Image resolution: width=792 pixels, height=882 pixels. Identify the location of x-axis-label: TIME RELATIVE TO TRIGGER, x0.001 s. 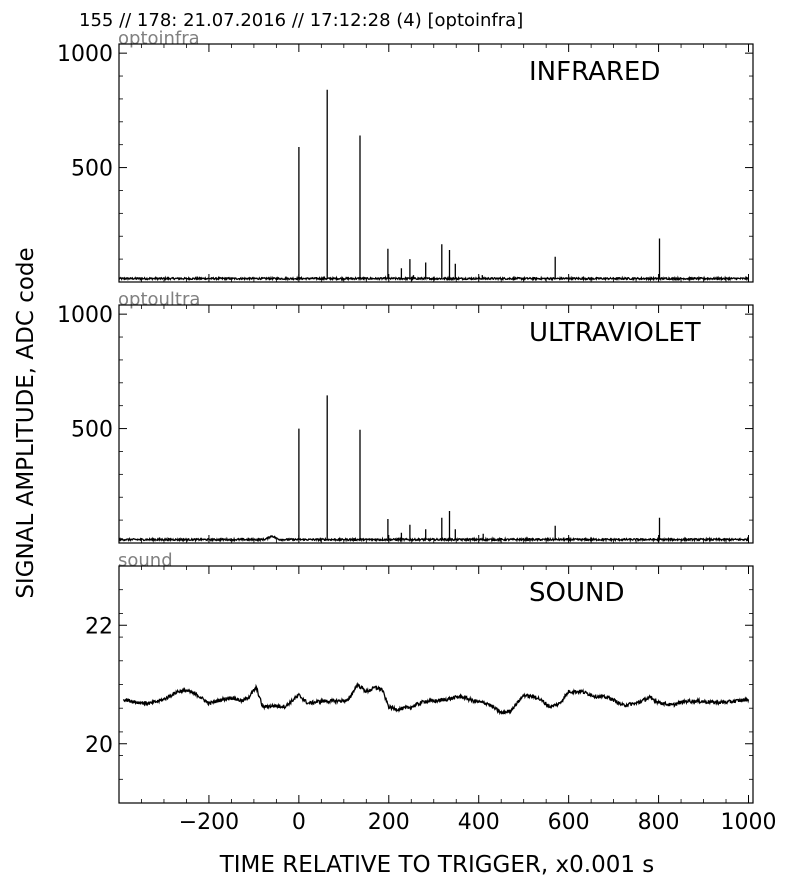
(437, 865).